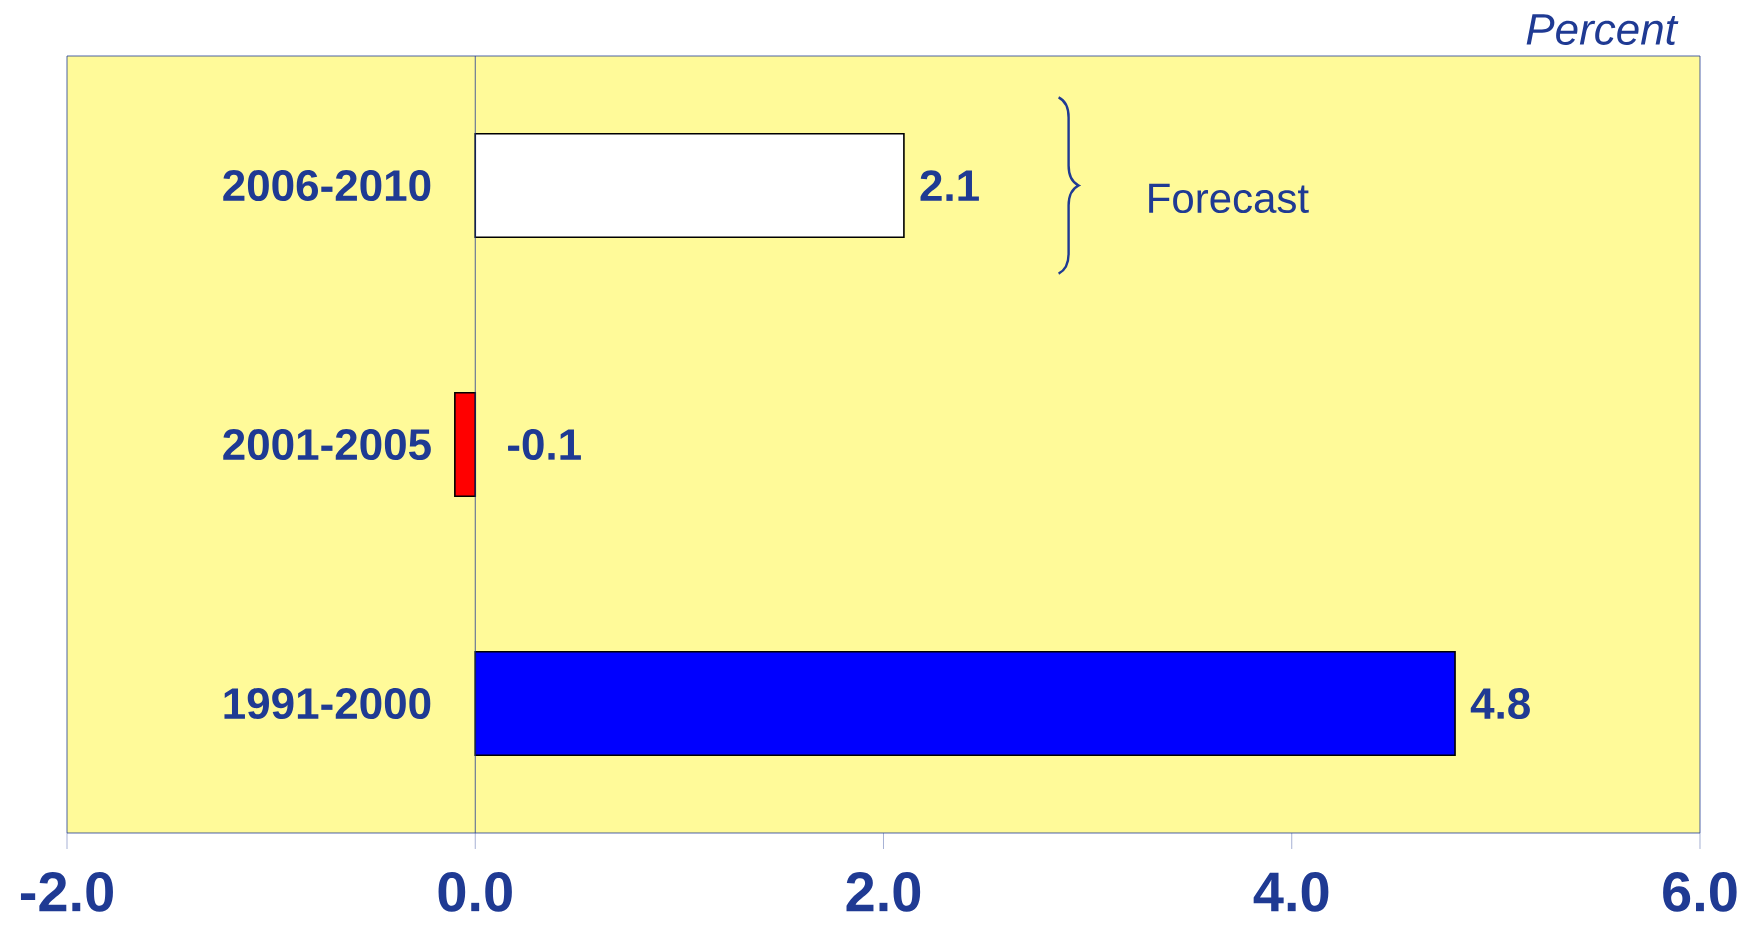 This screenshot has height=943, width=1753. I want to click on data-label: 4.8, so click(1500, 703).